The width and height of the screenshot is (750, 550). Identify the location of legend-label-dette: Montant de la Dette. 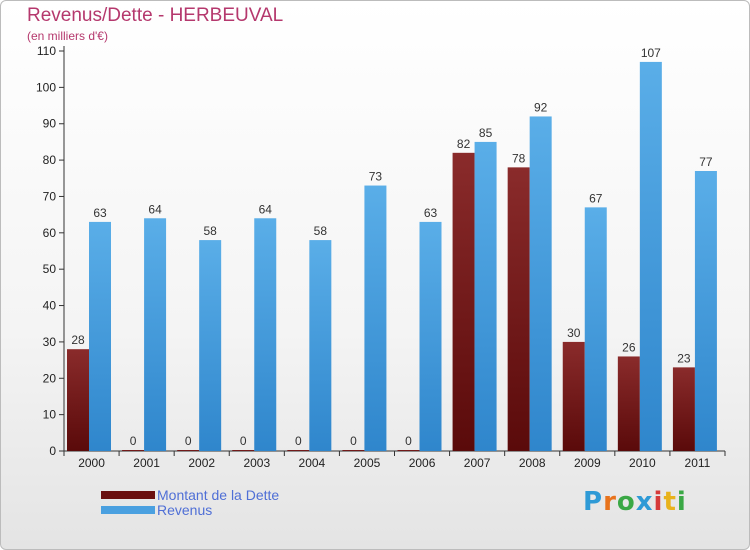
(218, 494).